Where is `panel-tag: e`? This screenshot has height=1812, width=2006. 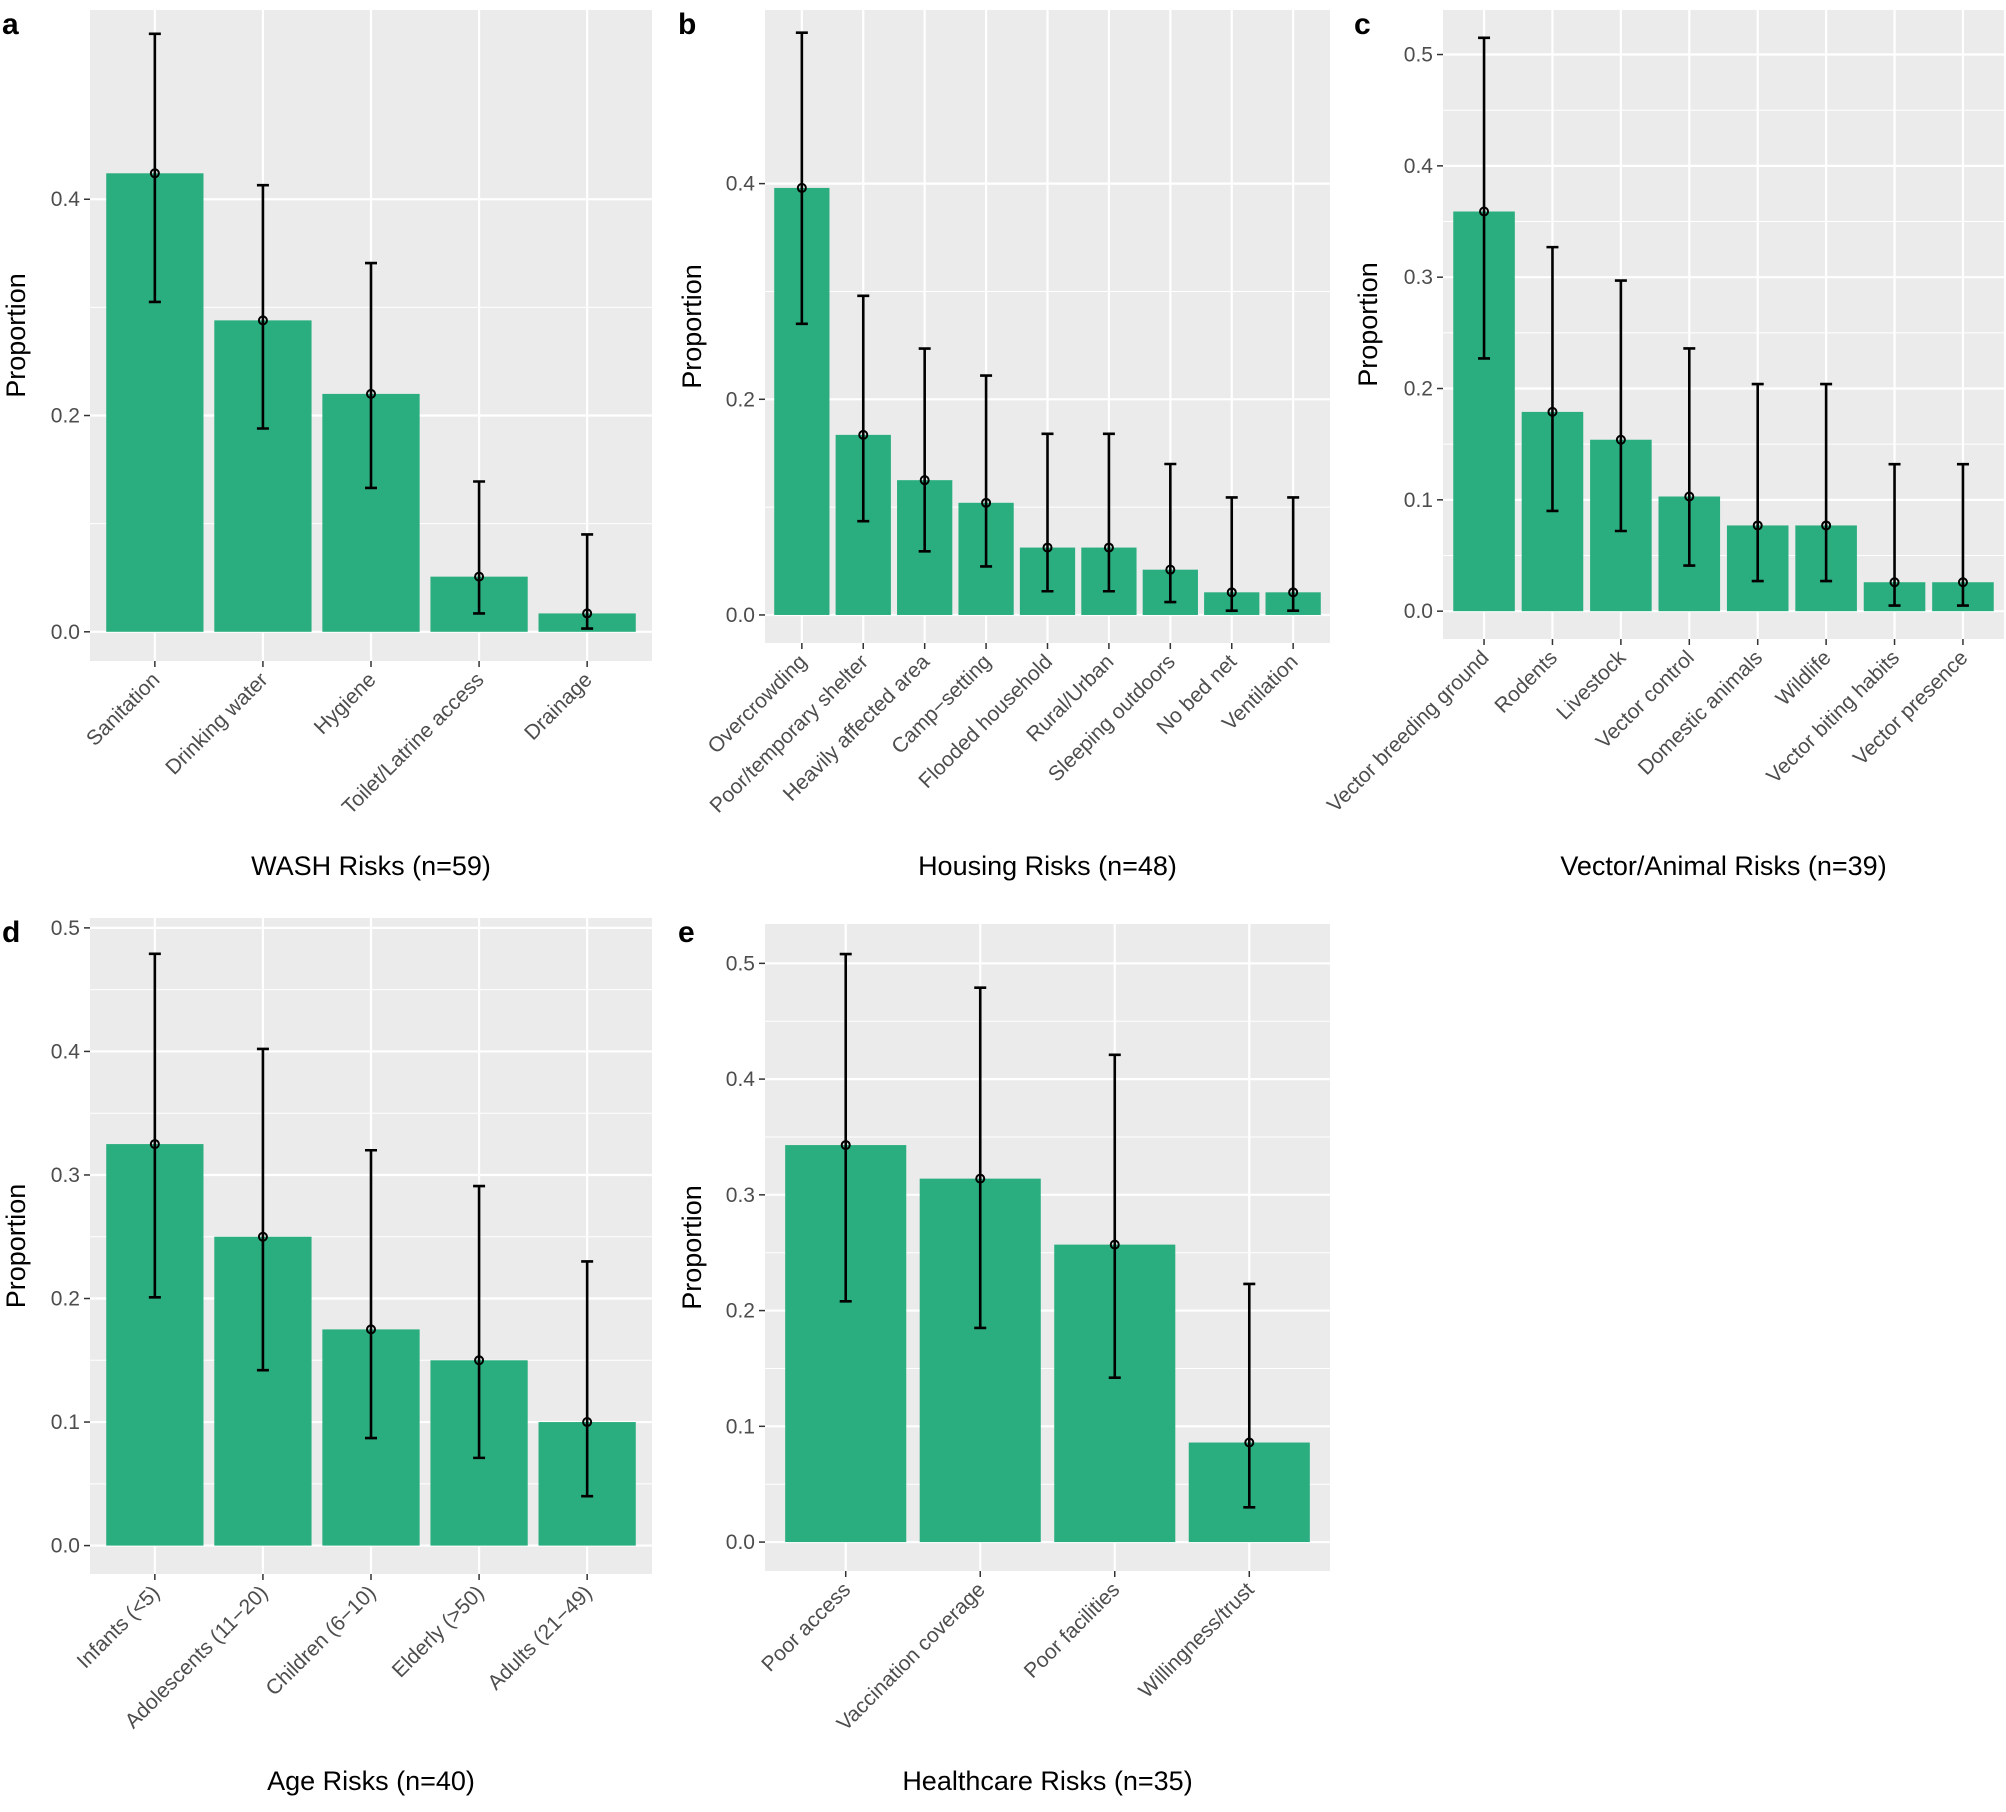
panel-tag: e is located at coordinates (686, 932).